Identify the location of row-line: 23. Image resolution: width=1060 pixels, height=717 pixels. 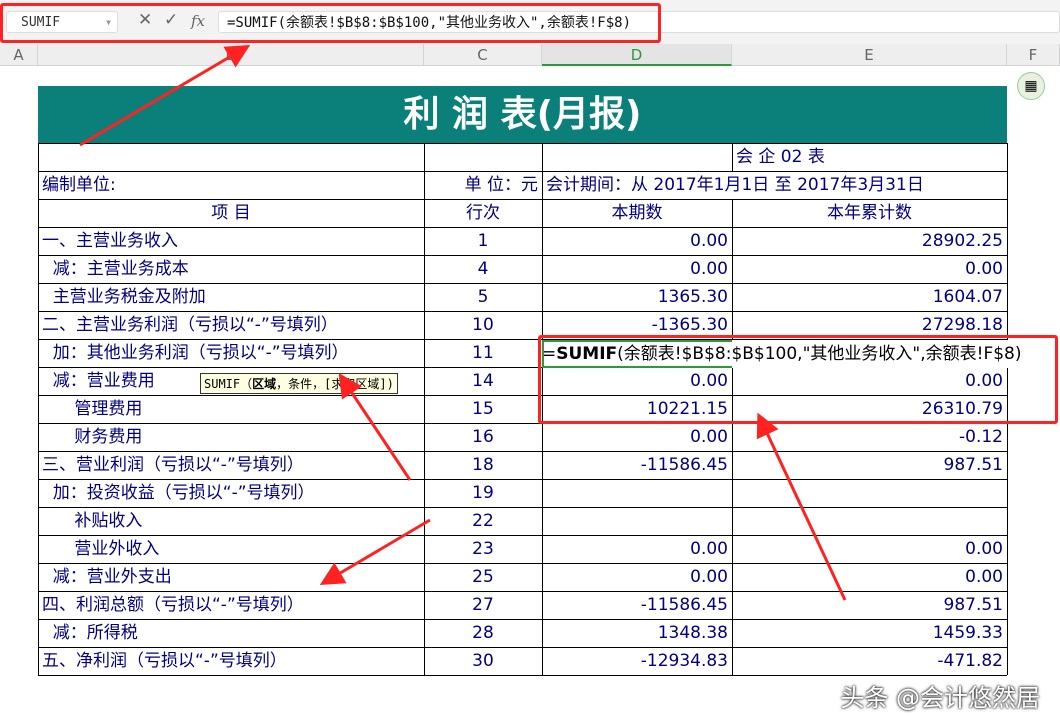
(483, 549).